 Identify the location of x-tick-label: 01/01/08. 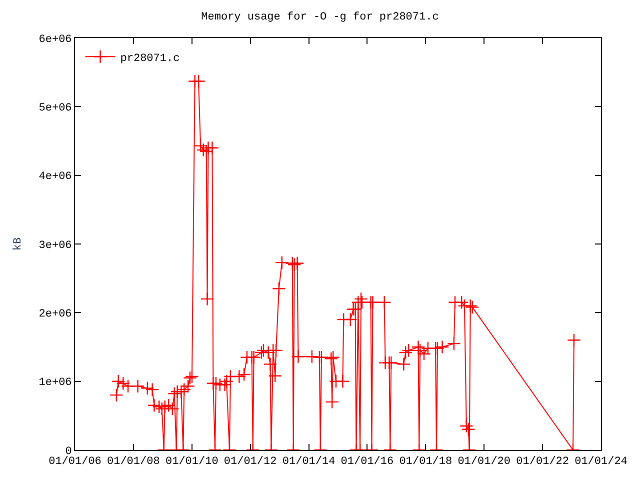
(133, 462).